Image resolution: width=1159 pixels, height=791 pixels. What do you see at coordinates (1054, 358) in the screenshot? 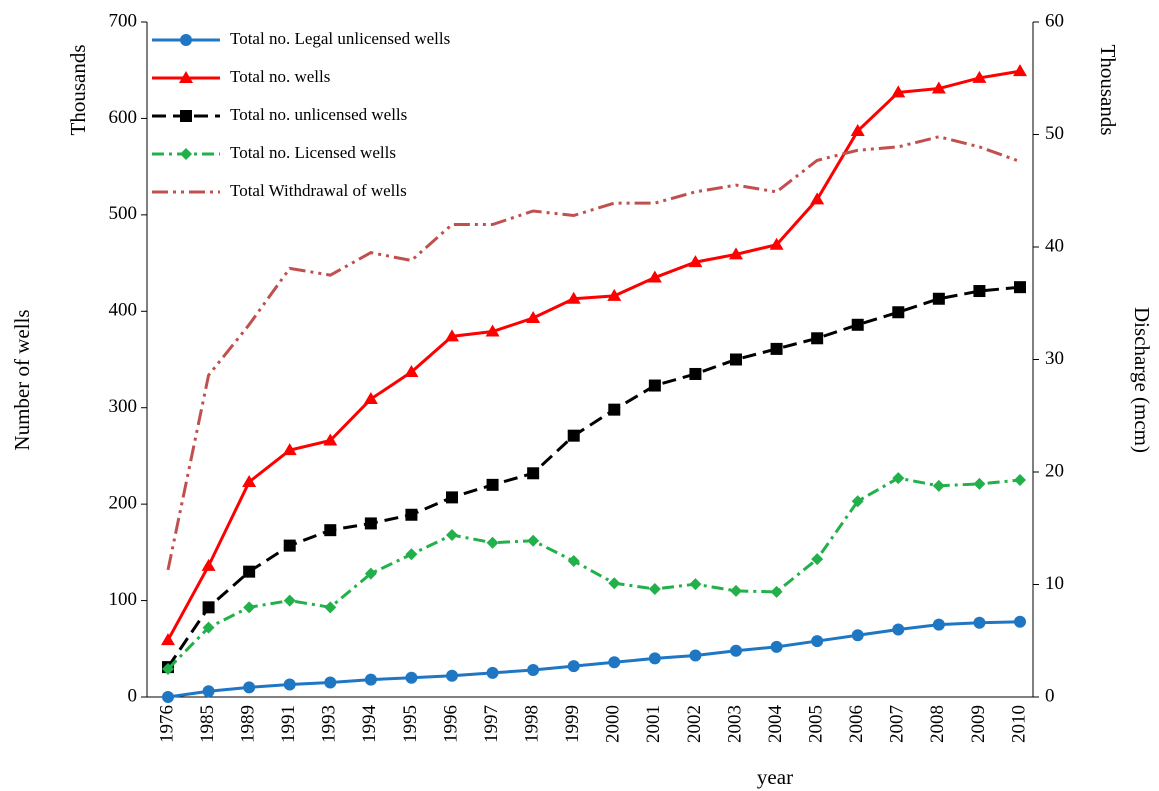
I see `y2-tick-label: 30` at bounding box center [1054, 358].